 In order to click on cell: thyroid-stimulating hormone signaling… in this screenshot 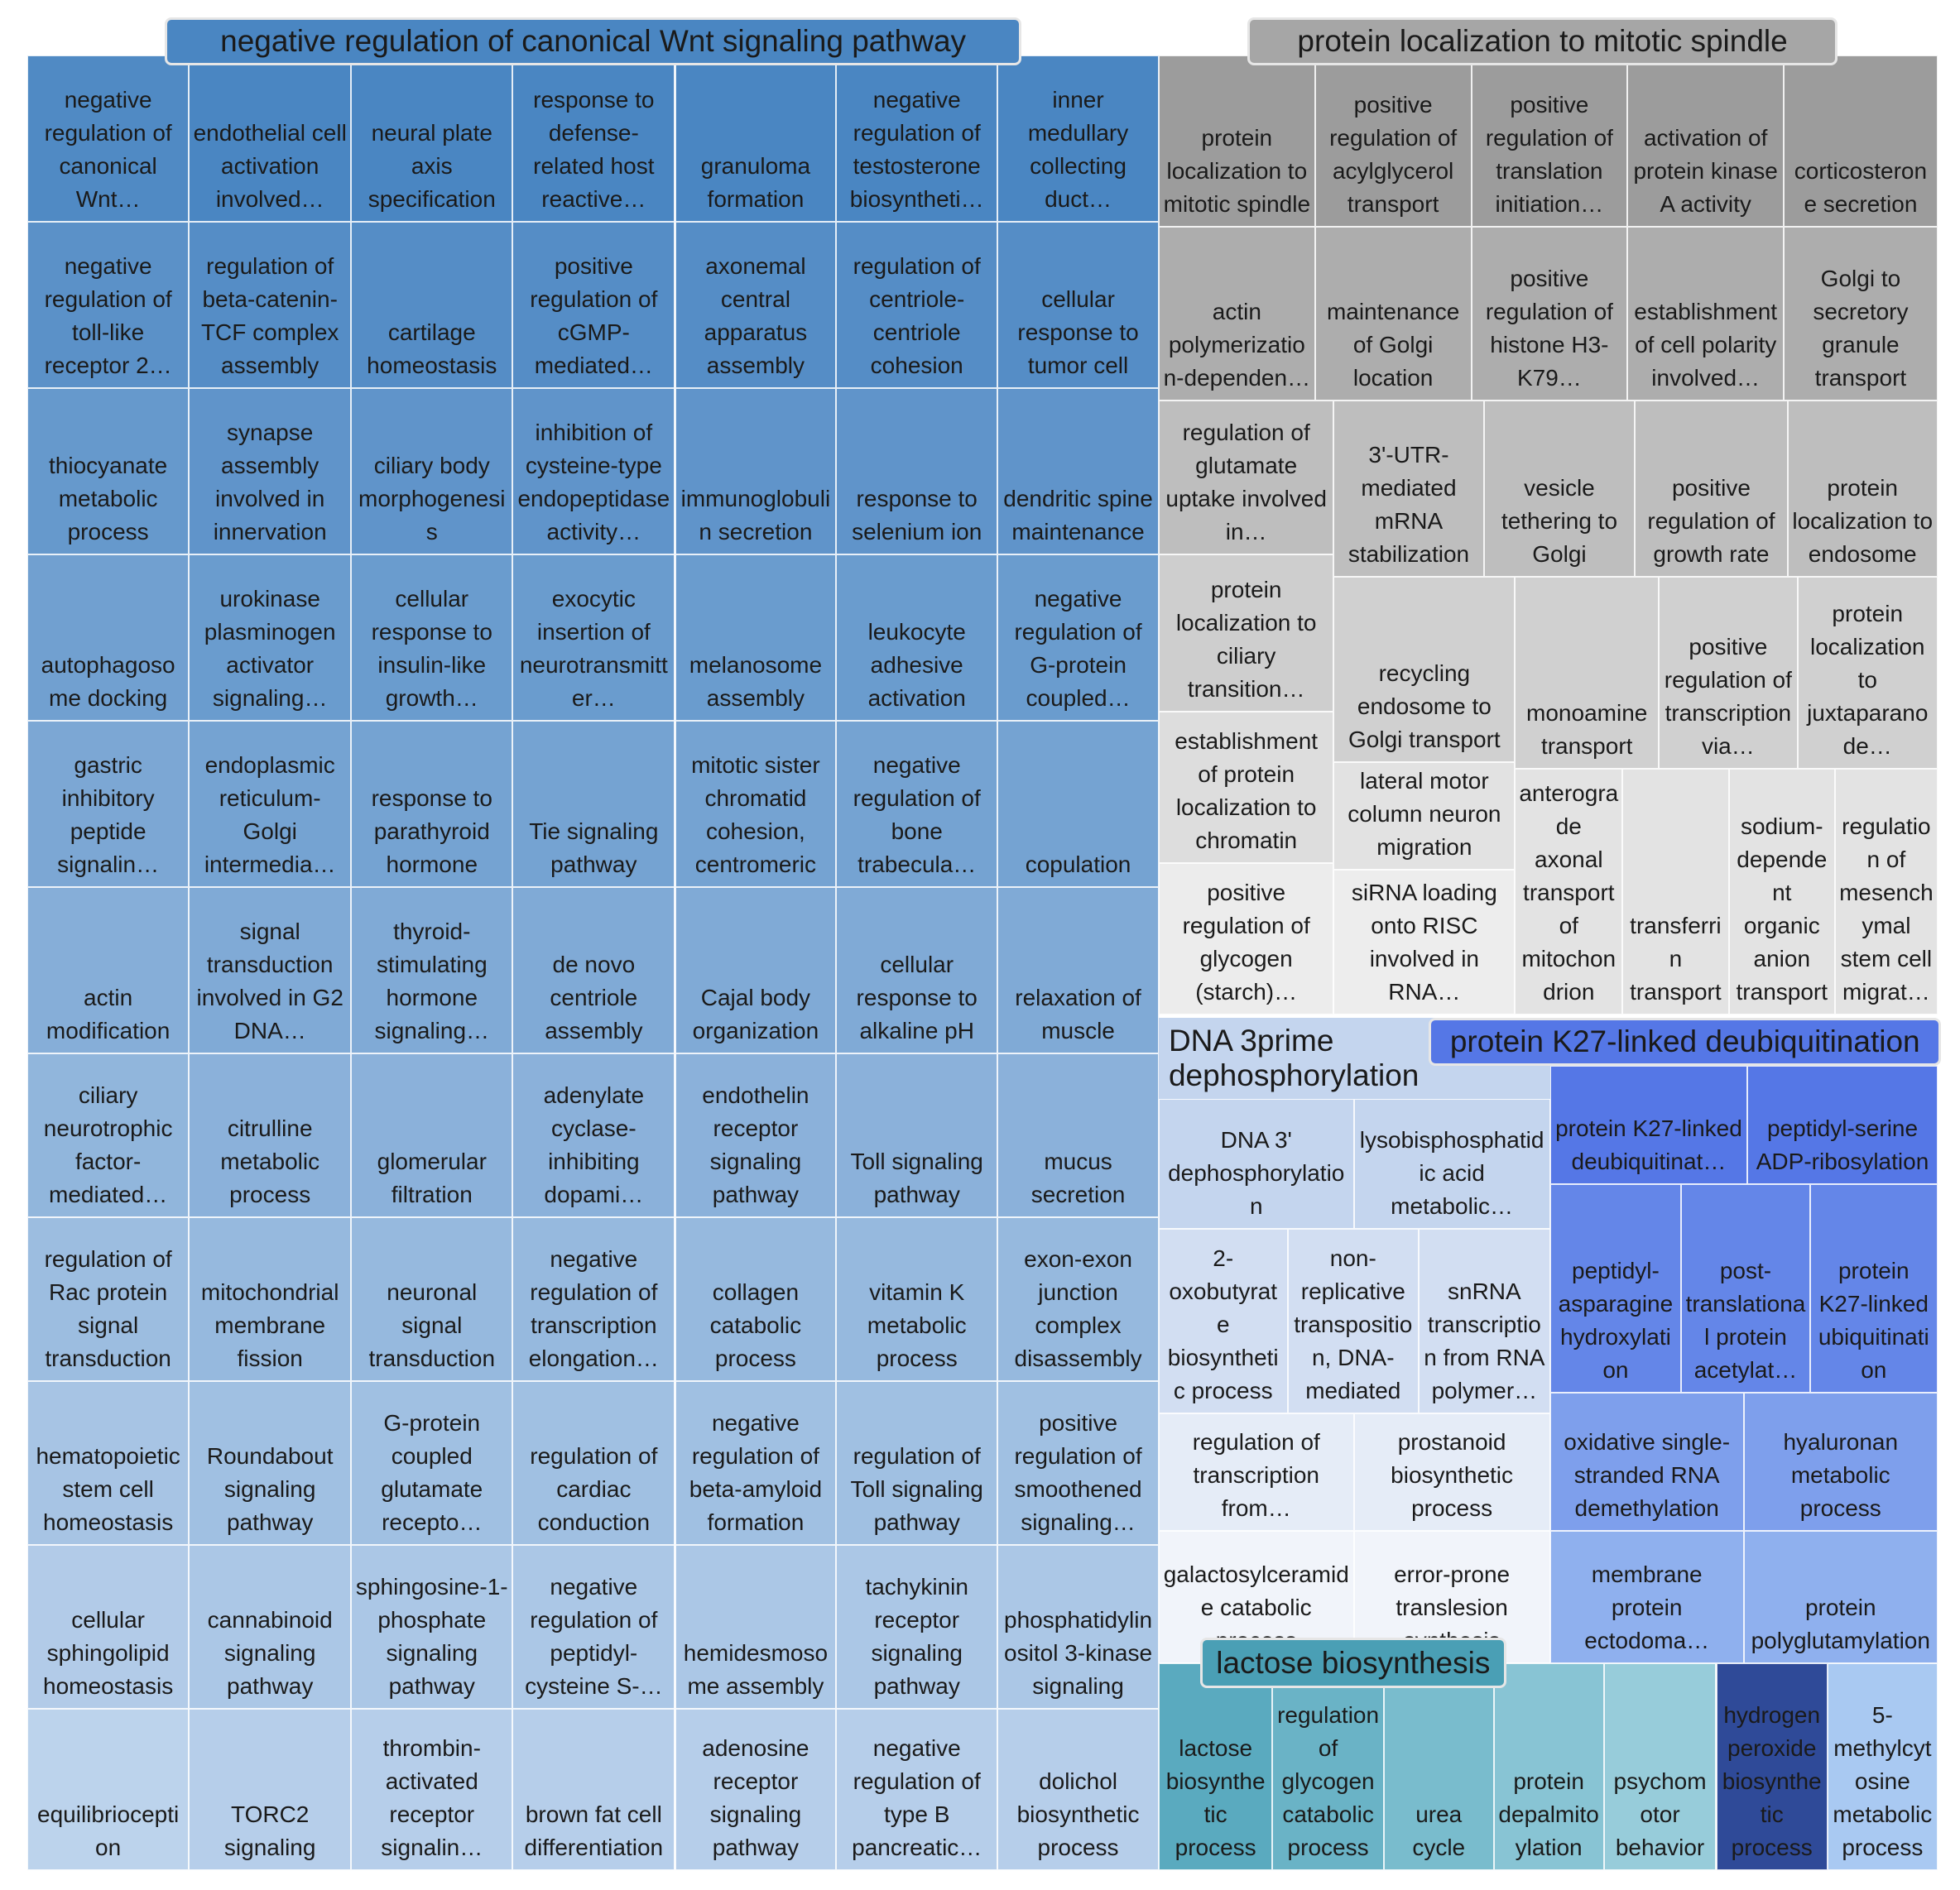, I will do `click(432, 969)`.